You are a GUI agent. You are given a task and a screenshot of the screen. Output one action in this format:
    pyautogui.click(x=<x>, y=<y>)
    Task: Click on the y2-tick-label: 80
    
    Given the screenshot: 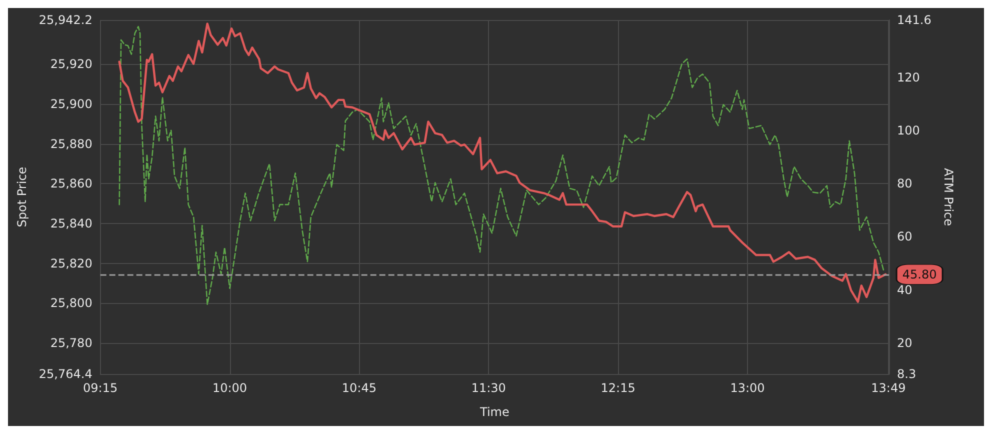 What is the action you would take?
    pyautogui.click(x=904, y=183)
    